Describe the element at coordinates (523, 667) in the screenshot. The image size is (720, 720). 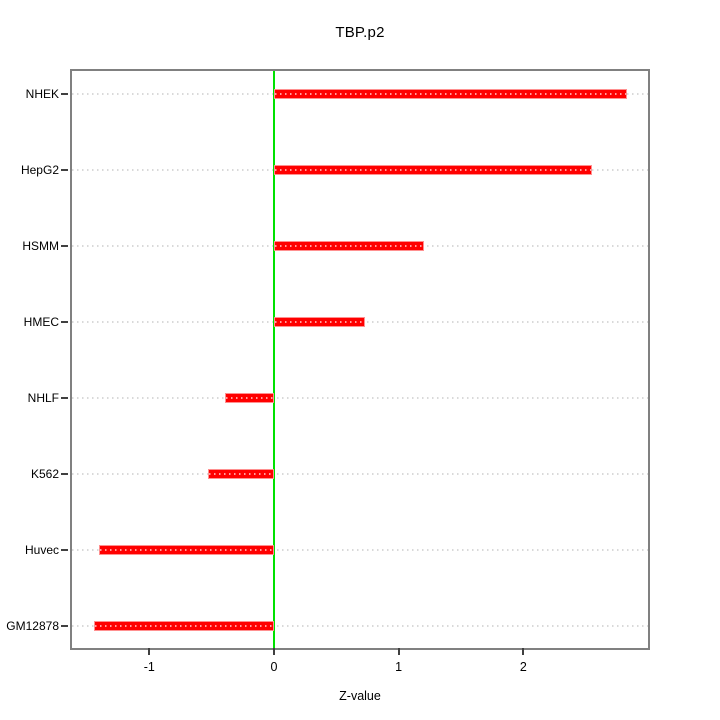
I see `x-tick-label: 2` at that location.